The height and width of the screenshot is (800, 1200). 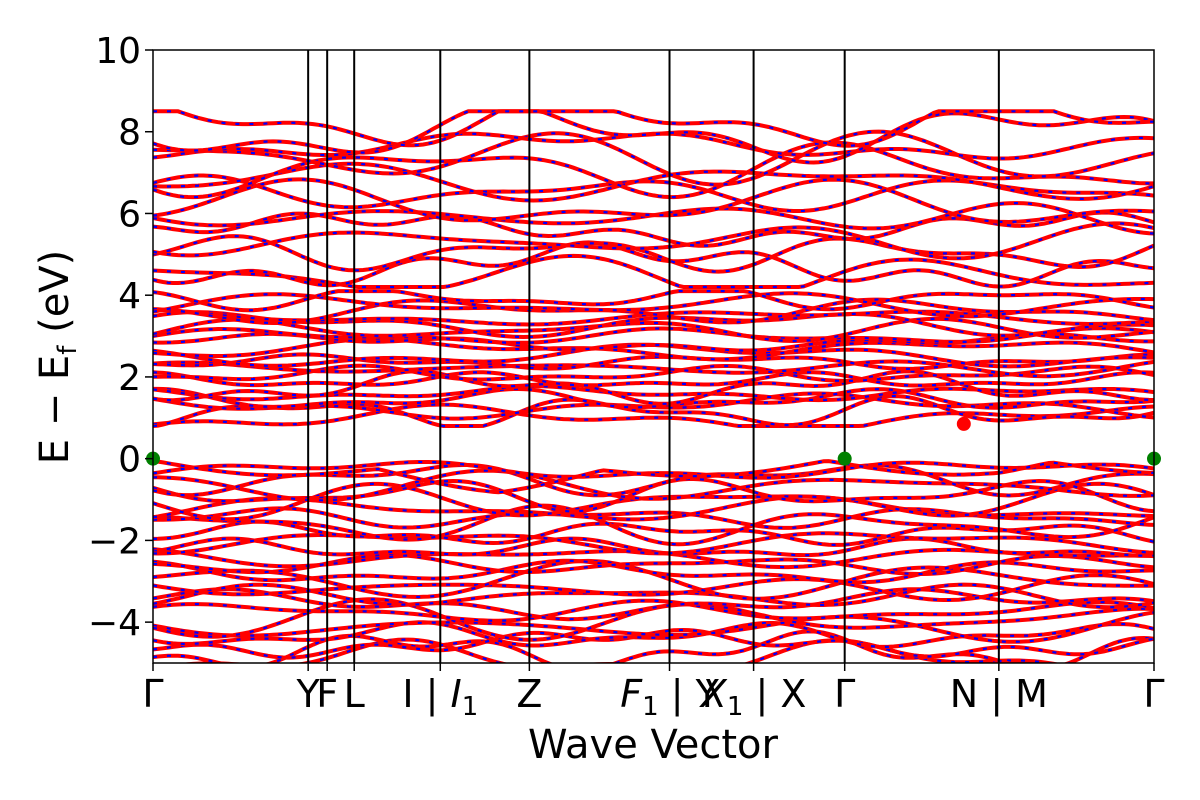 What do you see at coordinates (129, 378) in the screenshot?
I see `y-tick-label: 2` at bounding box center [129, 378].